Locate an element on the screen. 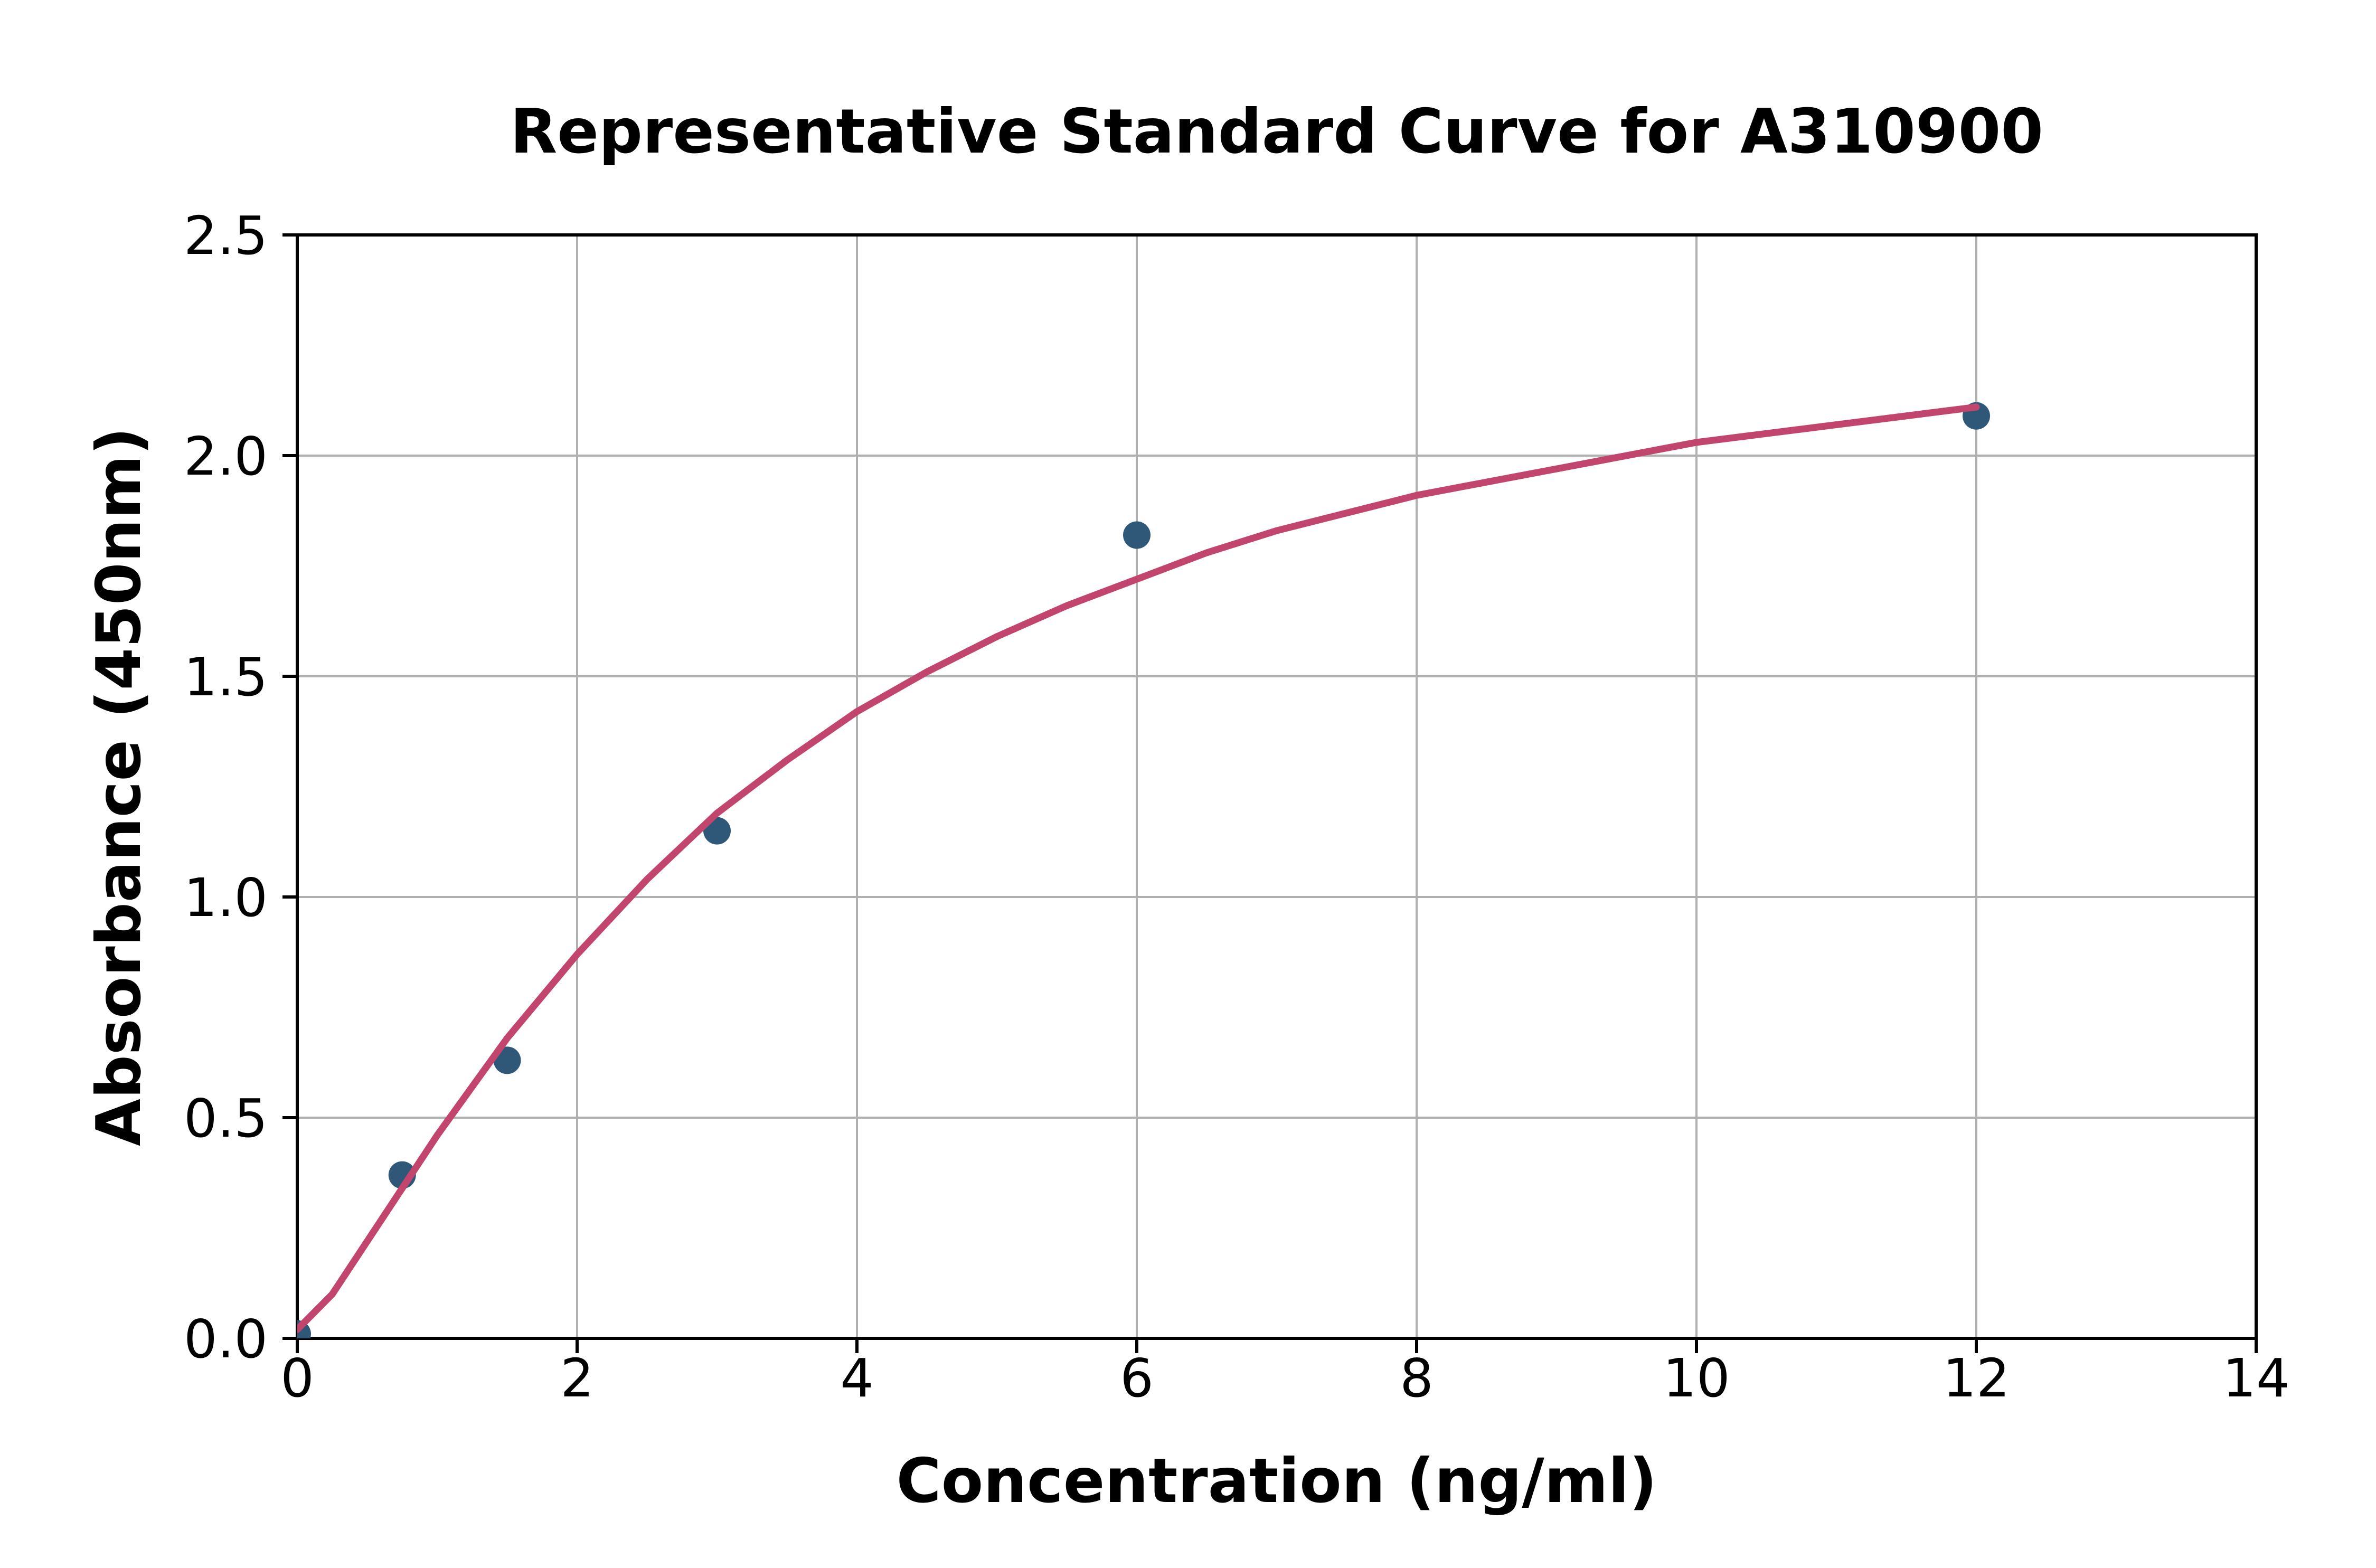  x-tick-label: 2 is located at coordinates (577, 1378).